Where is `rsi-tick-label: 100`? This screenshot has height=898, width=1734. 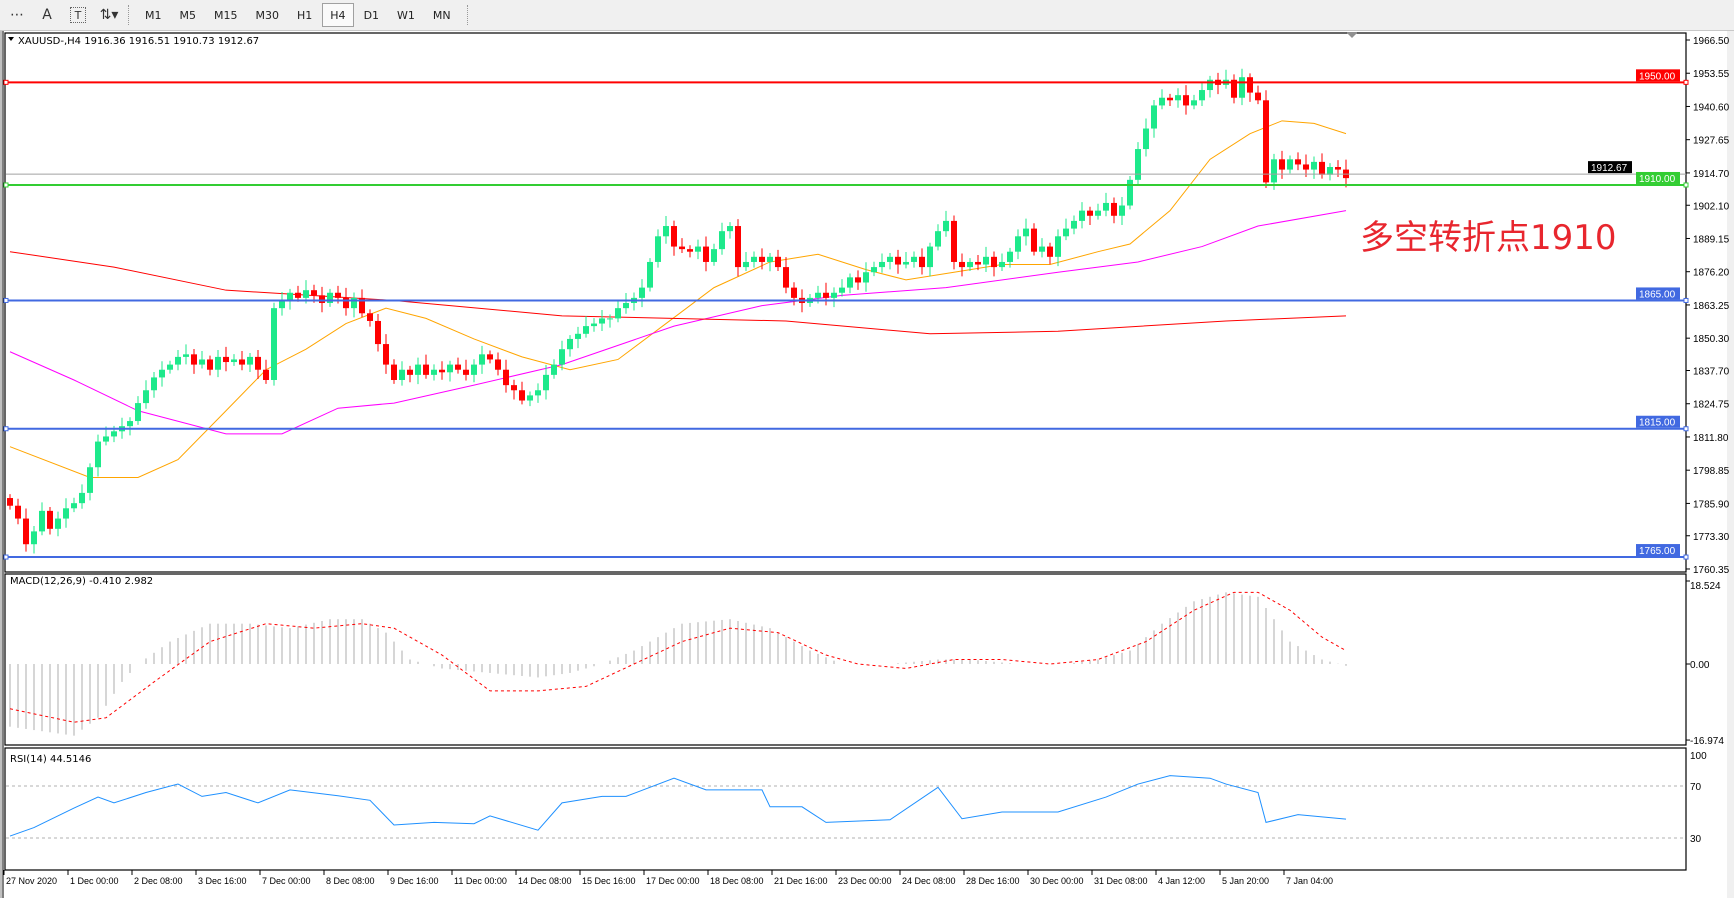
rsi-tick-label: 100 is located at coordinates (1698, 756).